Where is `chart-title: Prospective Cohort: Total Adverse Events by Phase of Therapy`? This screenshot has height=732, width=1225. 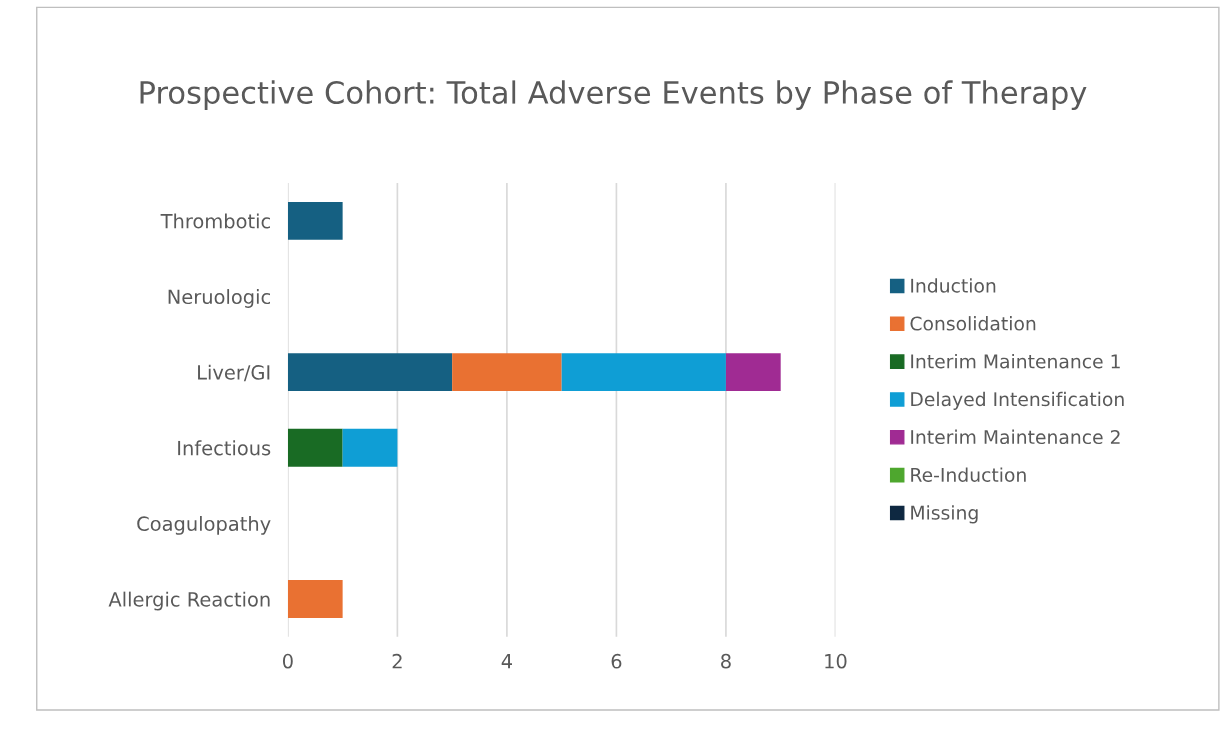
chart-title: Prospective Cohort: Total Adverse Events by Phase of Therapy is located at coordinates (613, 95).